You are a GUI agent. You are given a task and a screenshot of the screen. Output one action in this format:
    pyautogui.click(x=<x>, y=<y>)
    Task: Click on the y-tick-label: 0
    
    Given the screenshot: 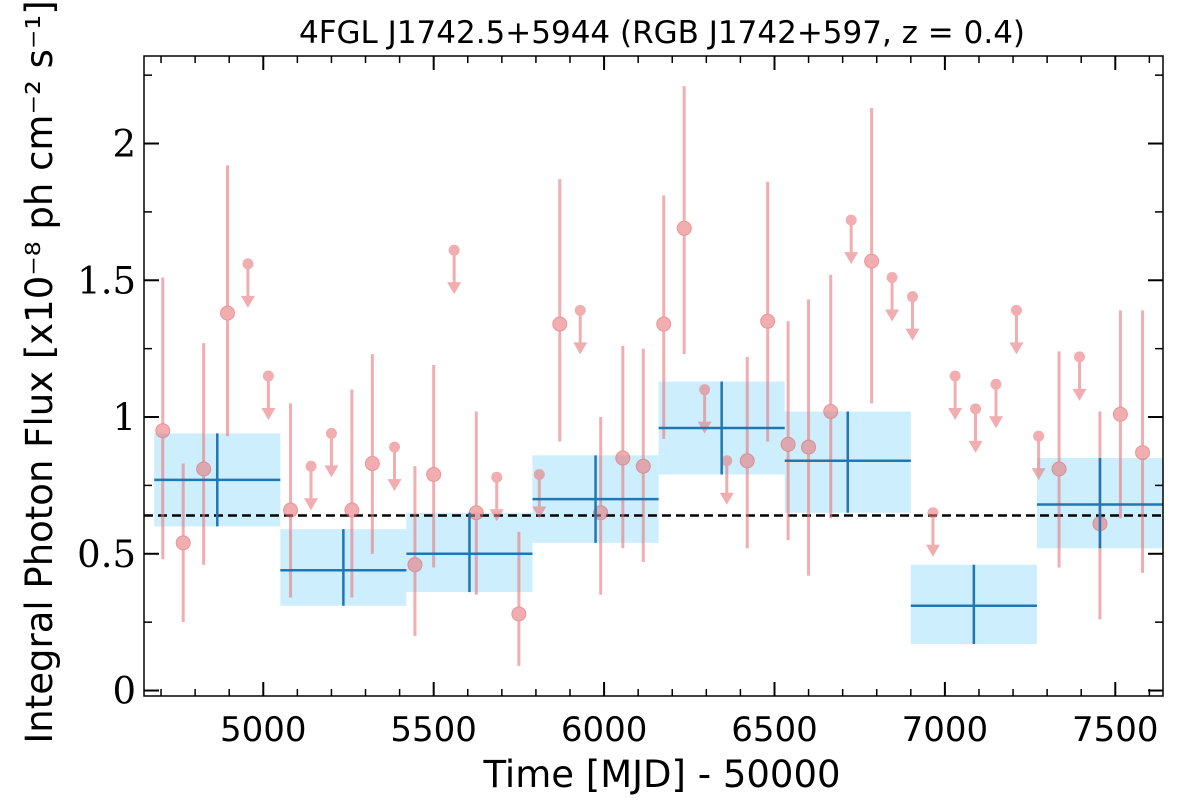 What is the action you would take?
    pyautogui.click(x=124, y=691)
    